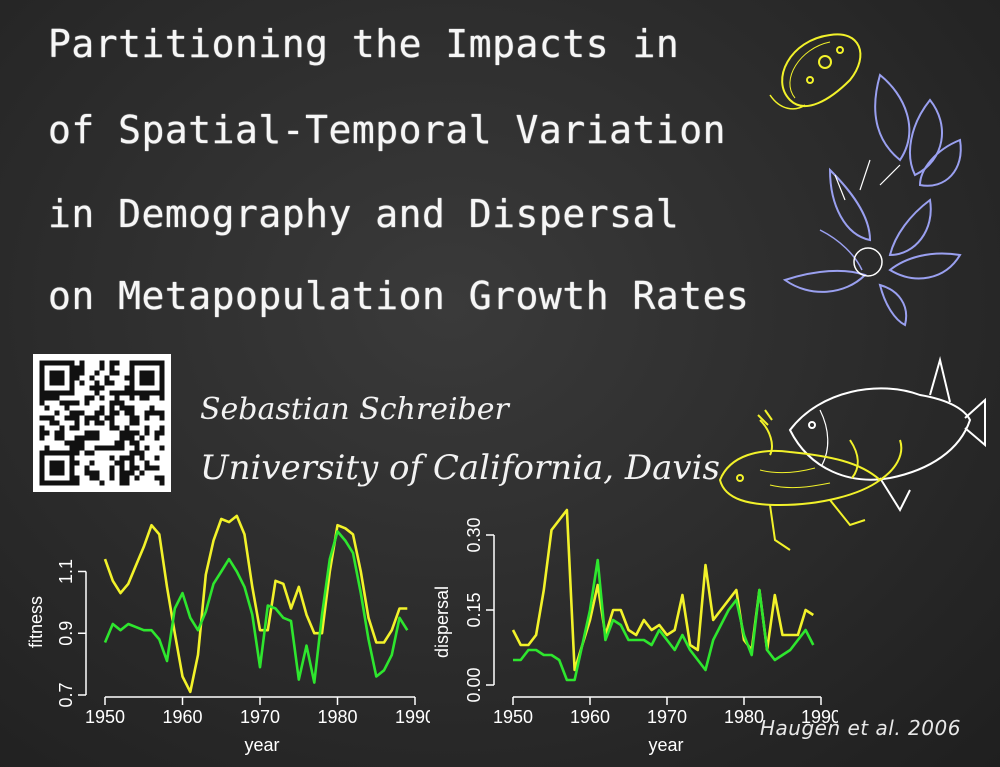 The image size is (1000, 767). I want to click on qr-code, so click(102, 423).